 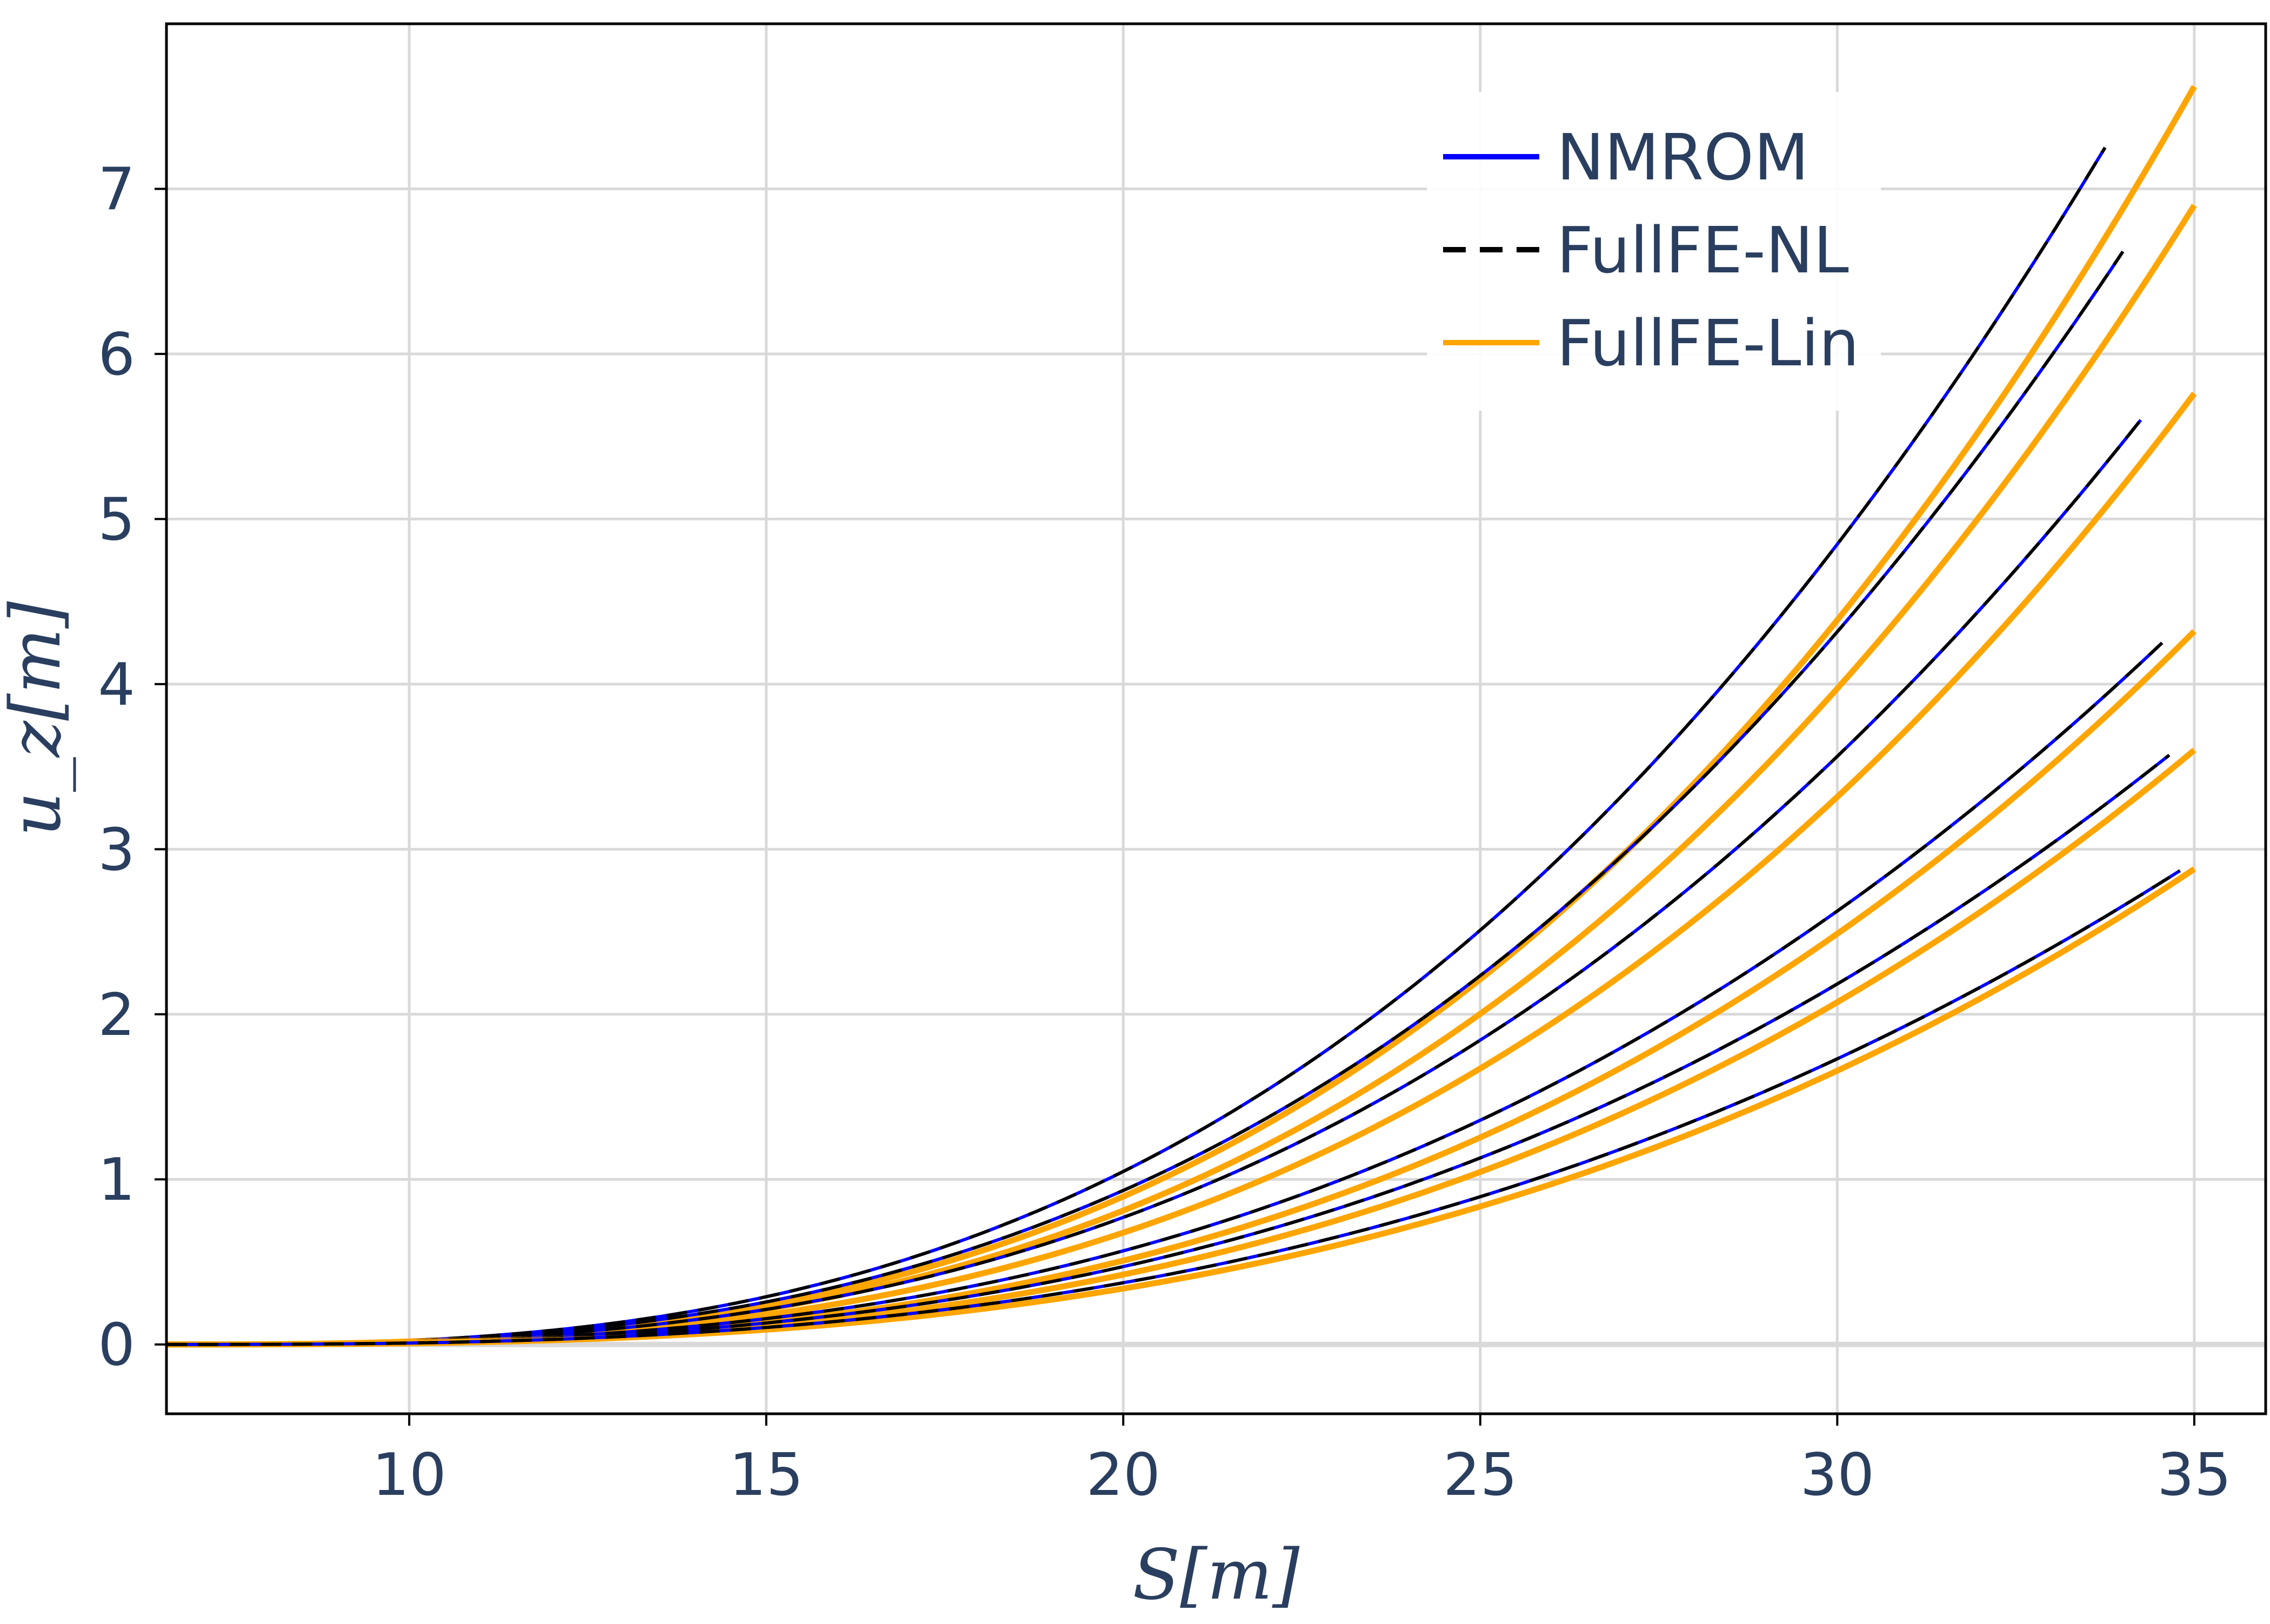 I want to click on y-tick-label: 4, so click(x=116, y=685).